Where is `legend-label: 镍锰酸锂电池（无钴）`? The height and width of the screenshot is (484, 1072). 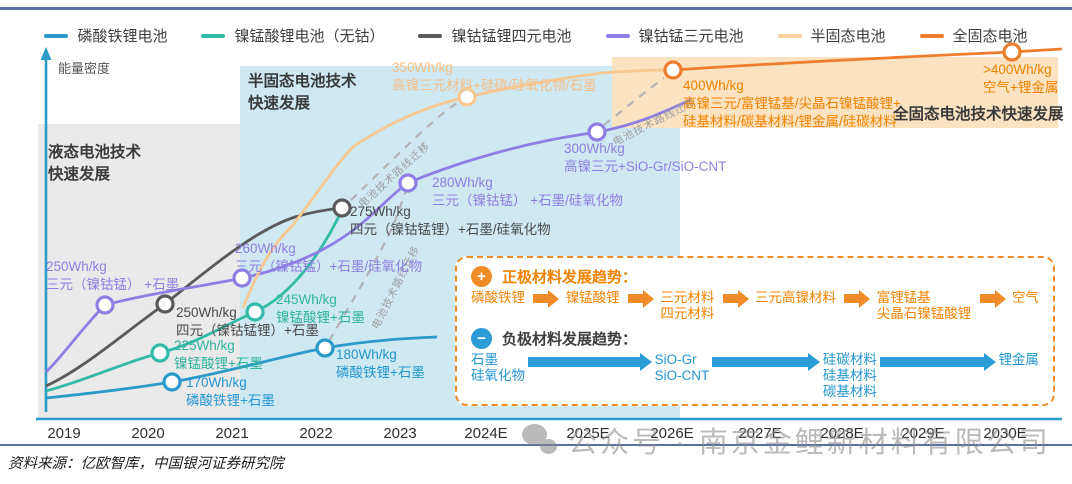
legend-label: 镍锰酸锂电池（无钴） is located at coordinates (309, 36).